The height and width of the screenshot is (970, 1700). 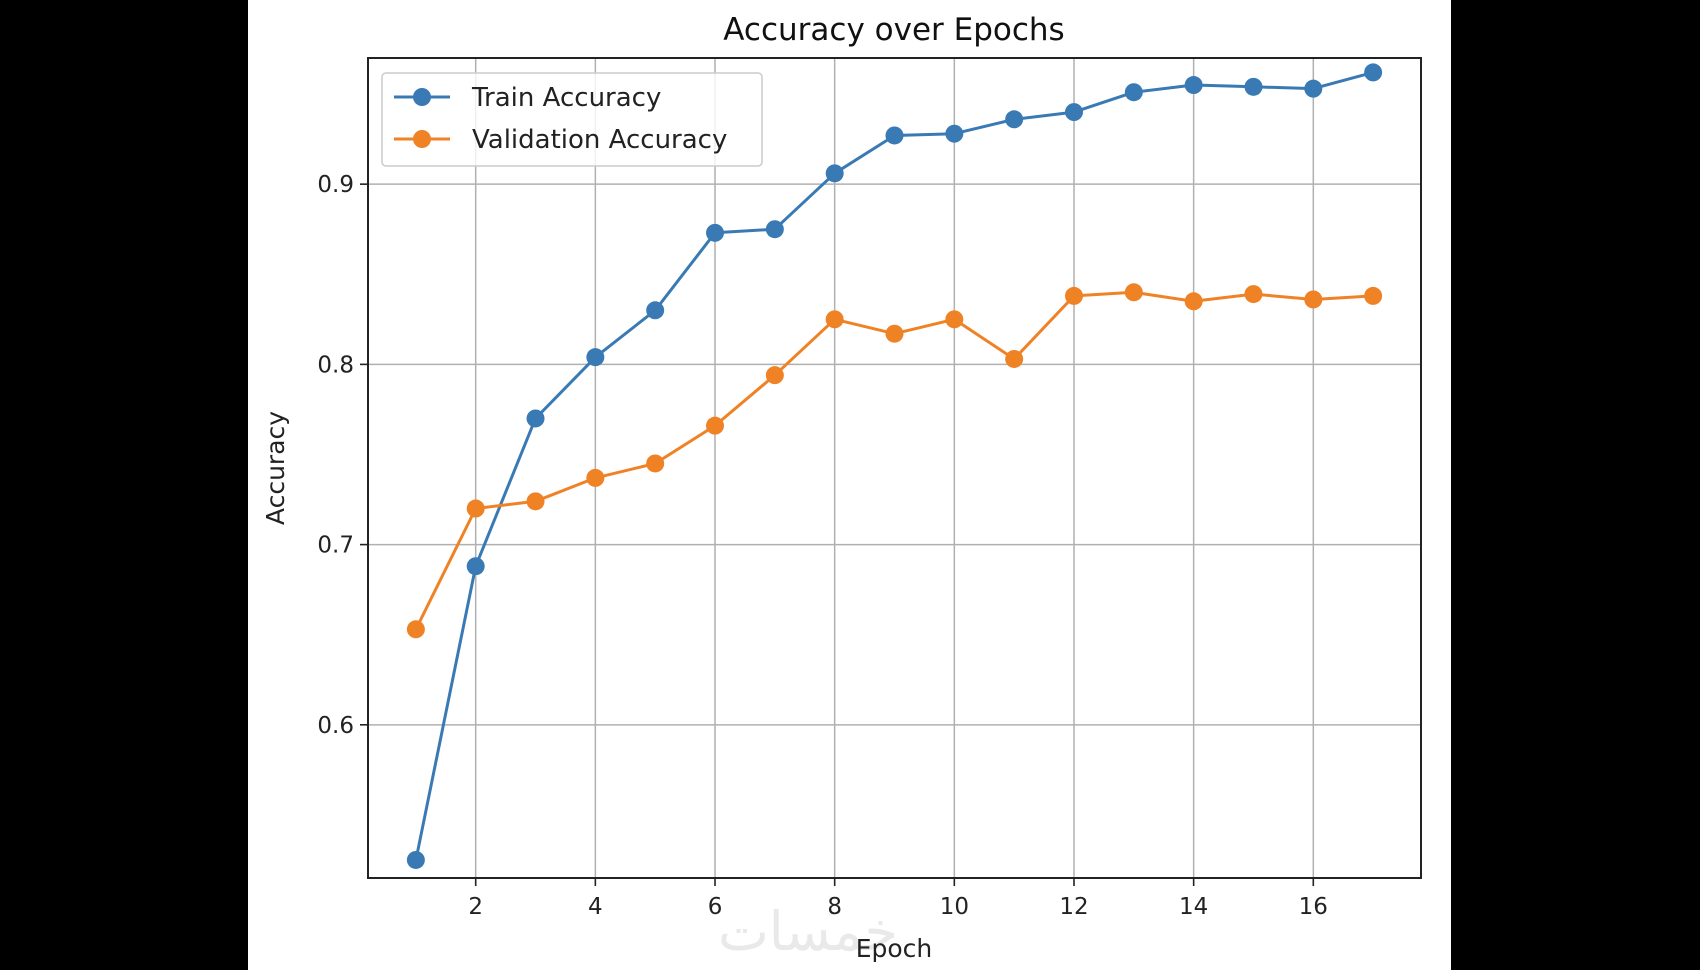 What do you see at coordinates (275, 468) in the screenshot?
I see `y-axis-title: Accuracy` at bounding box center [275, 468].